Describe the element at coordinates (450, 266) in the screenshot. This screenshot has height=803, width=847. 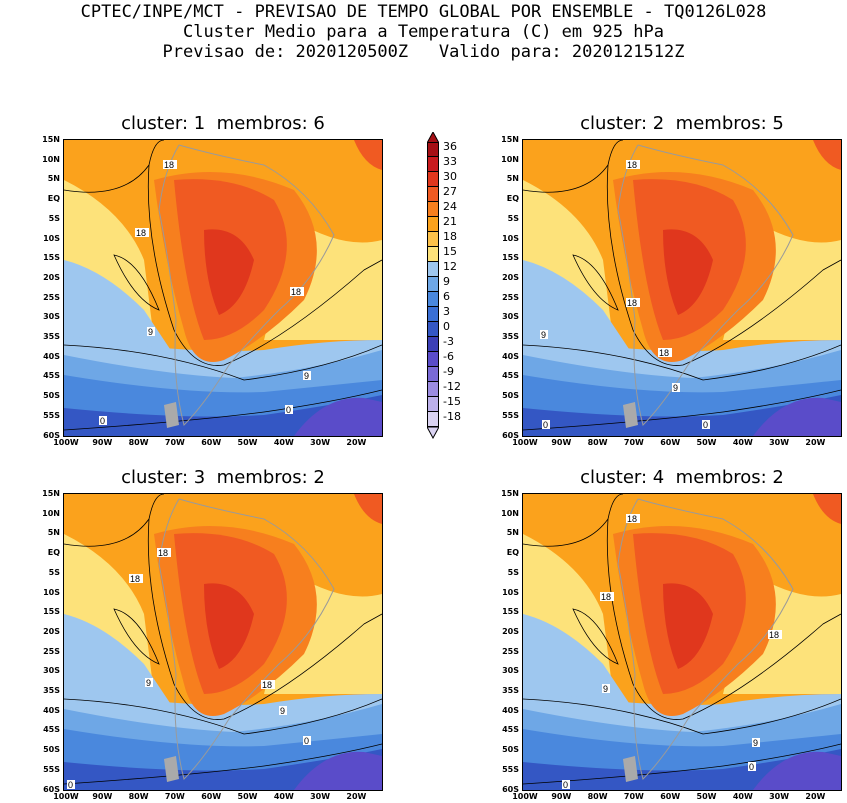
I see `colorbar-label: 12` at that location.